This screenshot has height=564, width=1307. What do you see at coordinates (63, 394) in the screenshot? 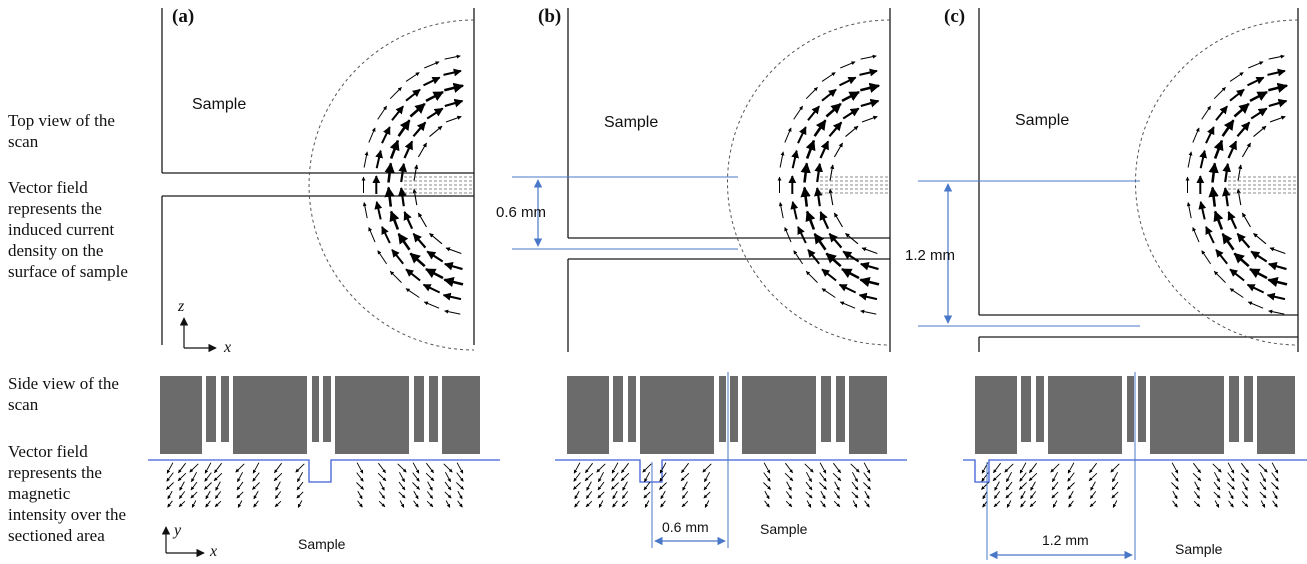
I see `side-view-label: Side view of the scan` at bounding box center [63, 394].